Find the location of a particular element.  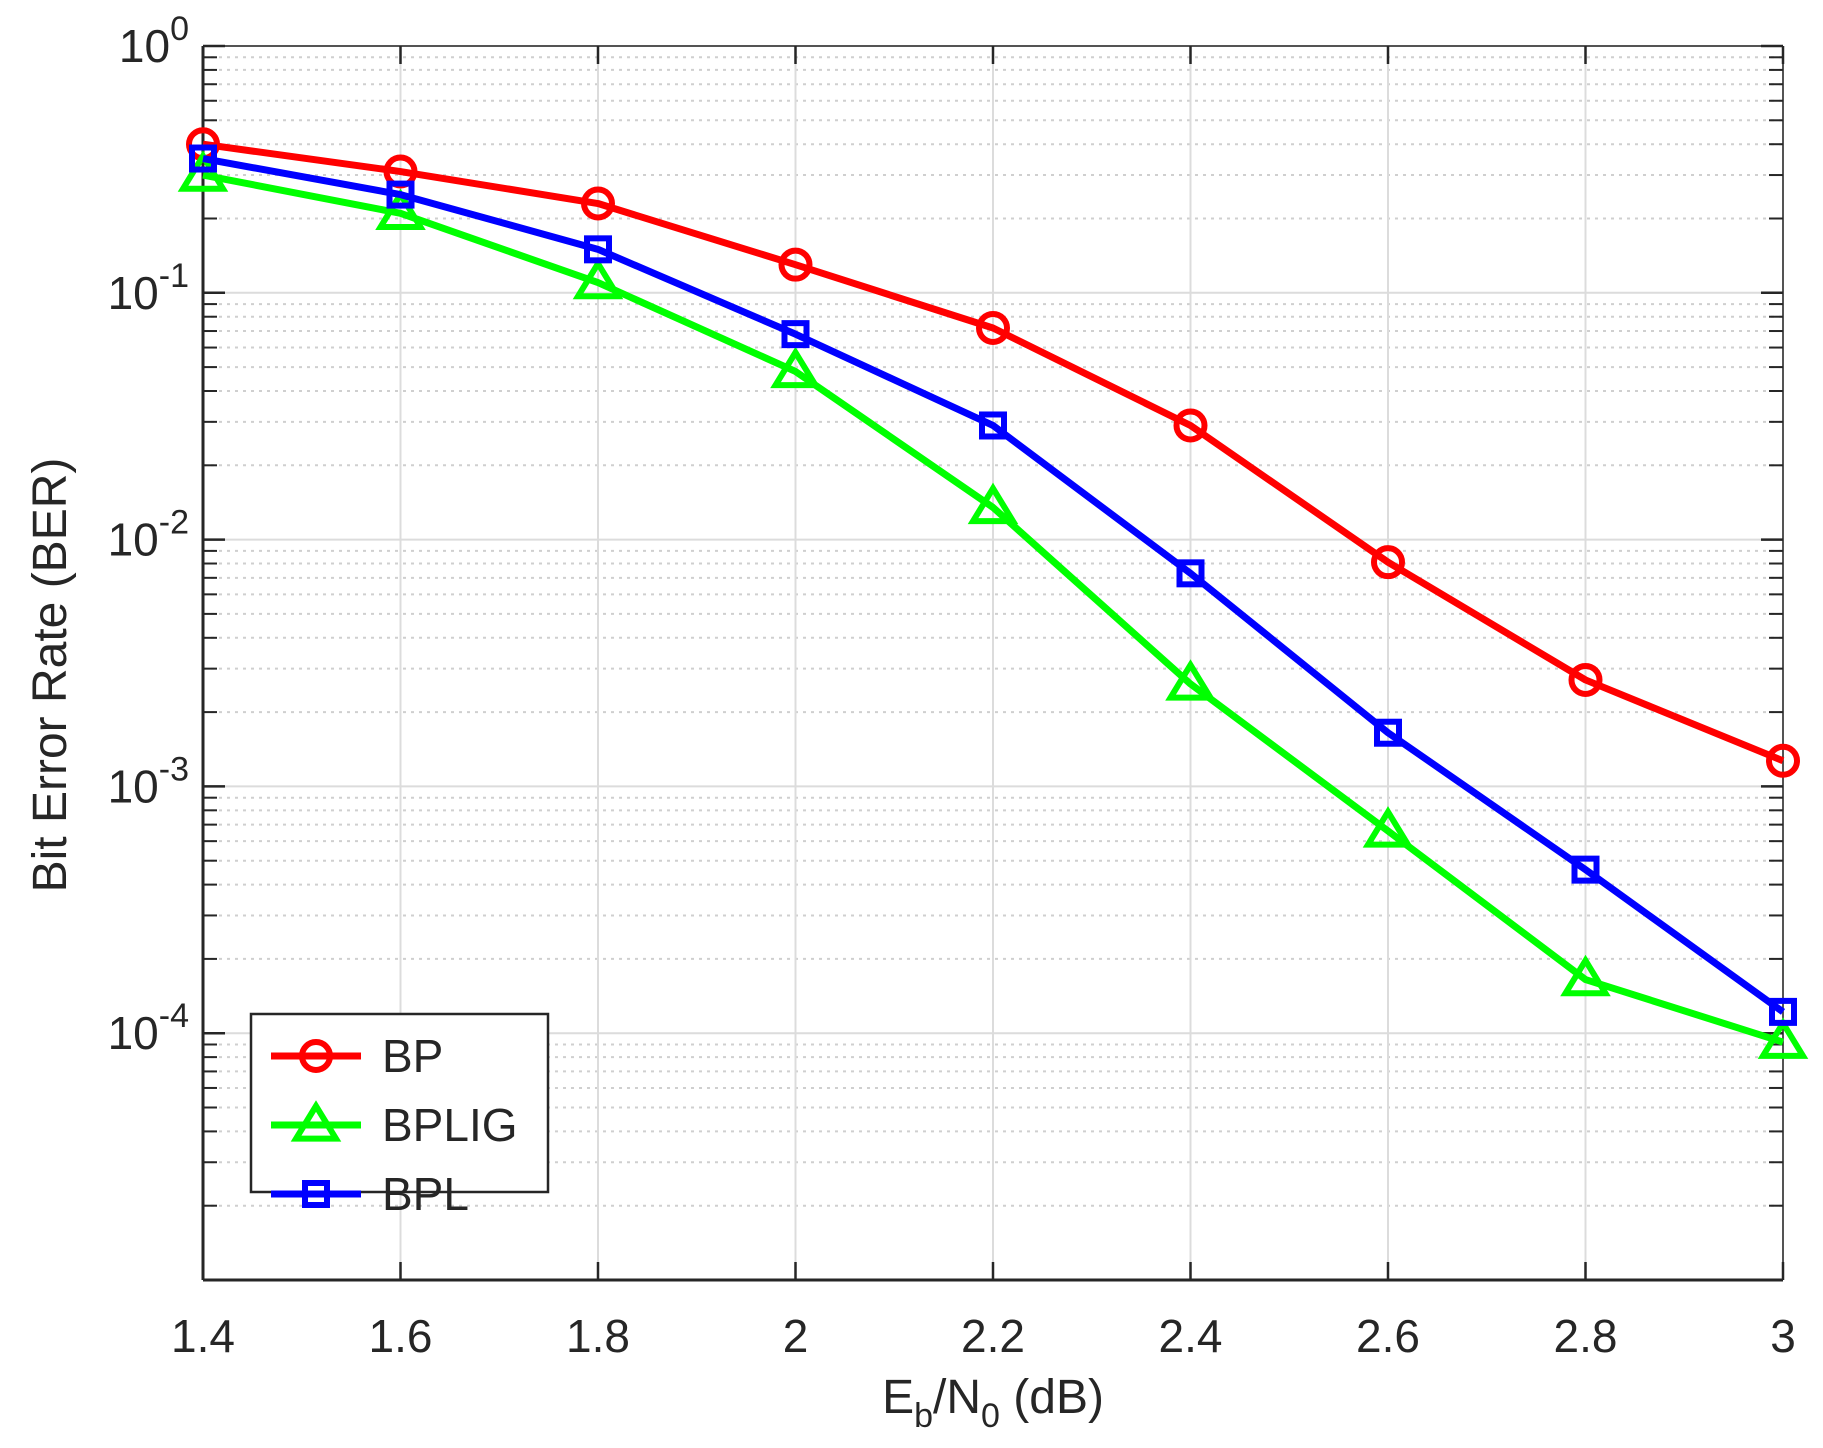

legend-box is located at coordinates (399, 1103).